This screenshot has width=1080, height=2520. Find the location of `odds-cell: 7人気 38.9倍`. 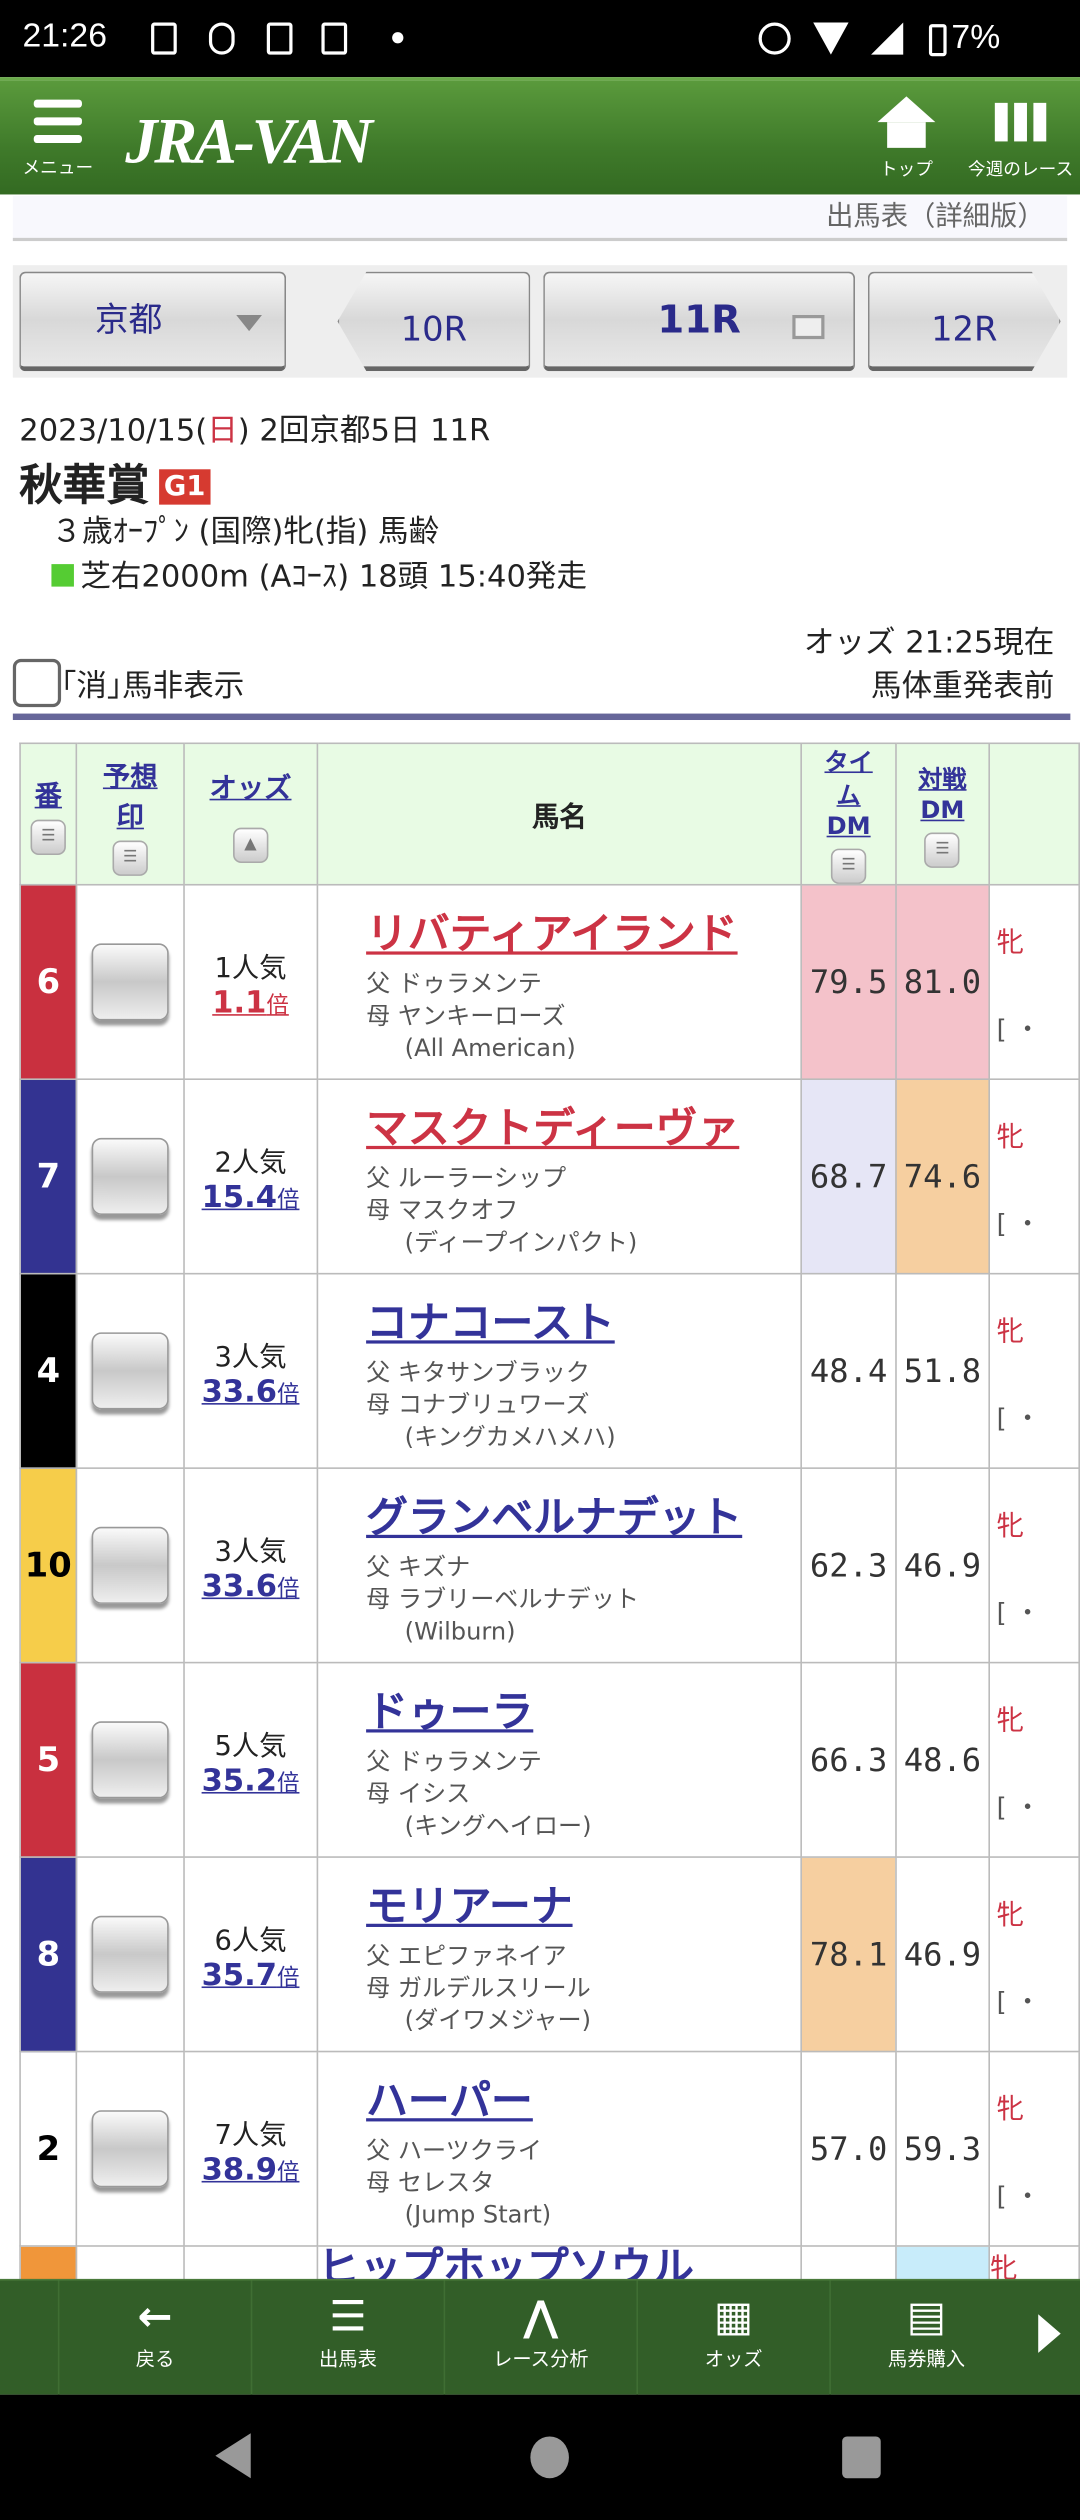

odds-cell: 7人気 38.9倍 is located at coordinates (250, 2148).